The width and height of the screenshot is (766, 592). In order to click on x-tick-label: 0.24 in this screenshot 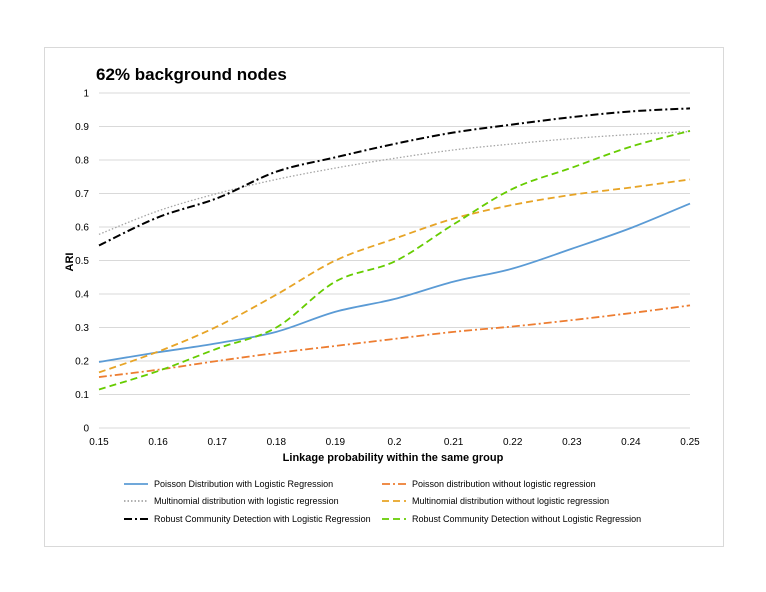, I will do `click(631, 442)`.